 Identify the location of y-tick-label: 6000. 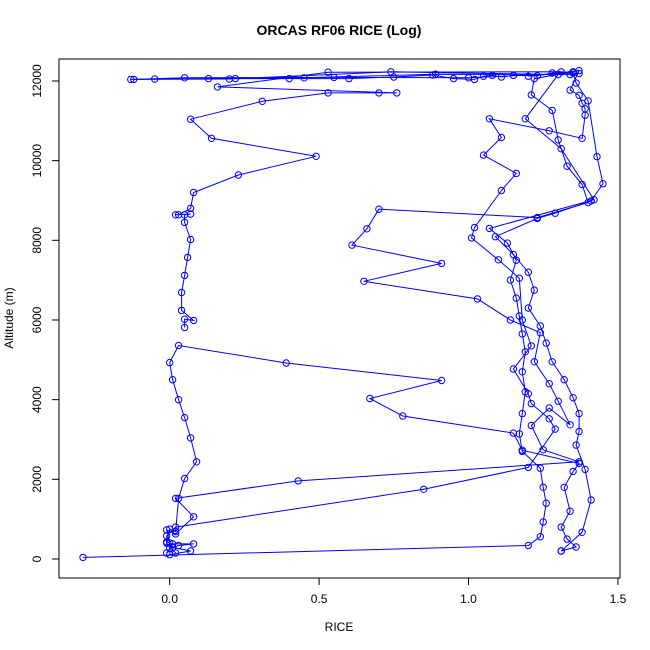
(37, 319).